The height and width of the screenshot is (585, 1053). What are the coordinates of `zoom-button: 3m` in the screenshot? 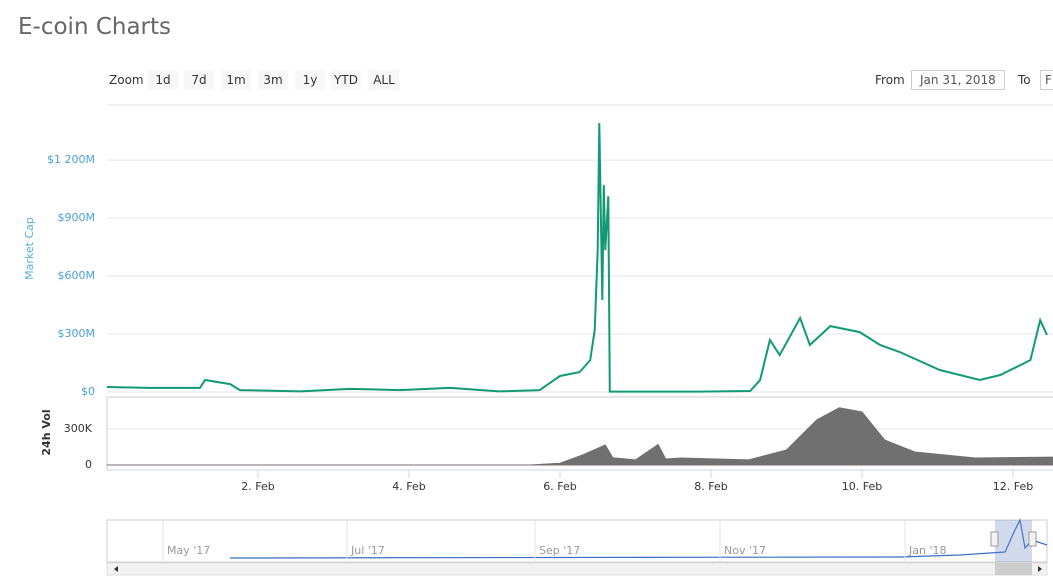 It's located at (273, 80).